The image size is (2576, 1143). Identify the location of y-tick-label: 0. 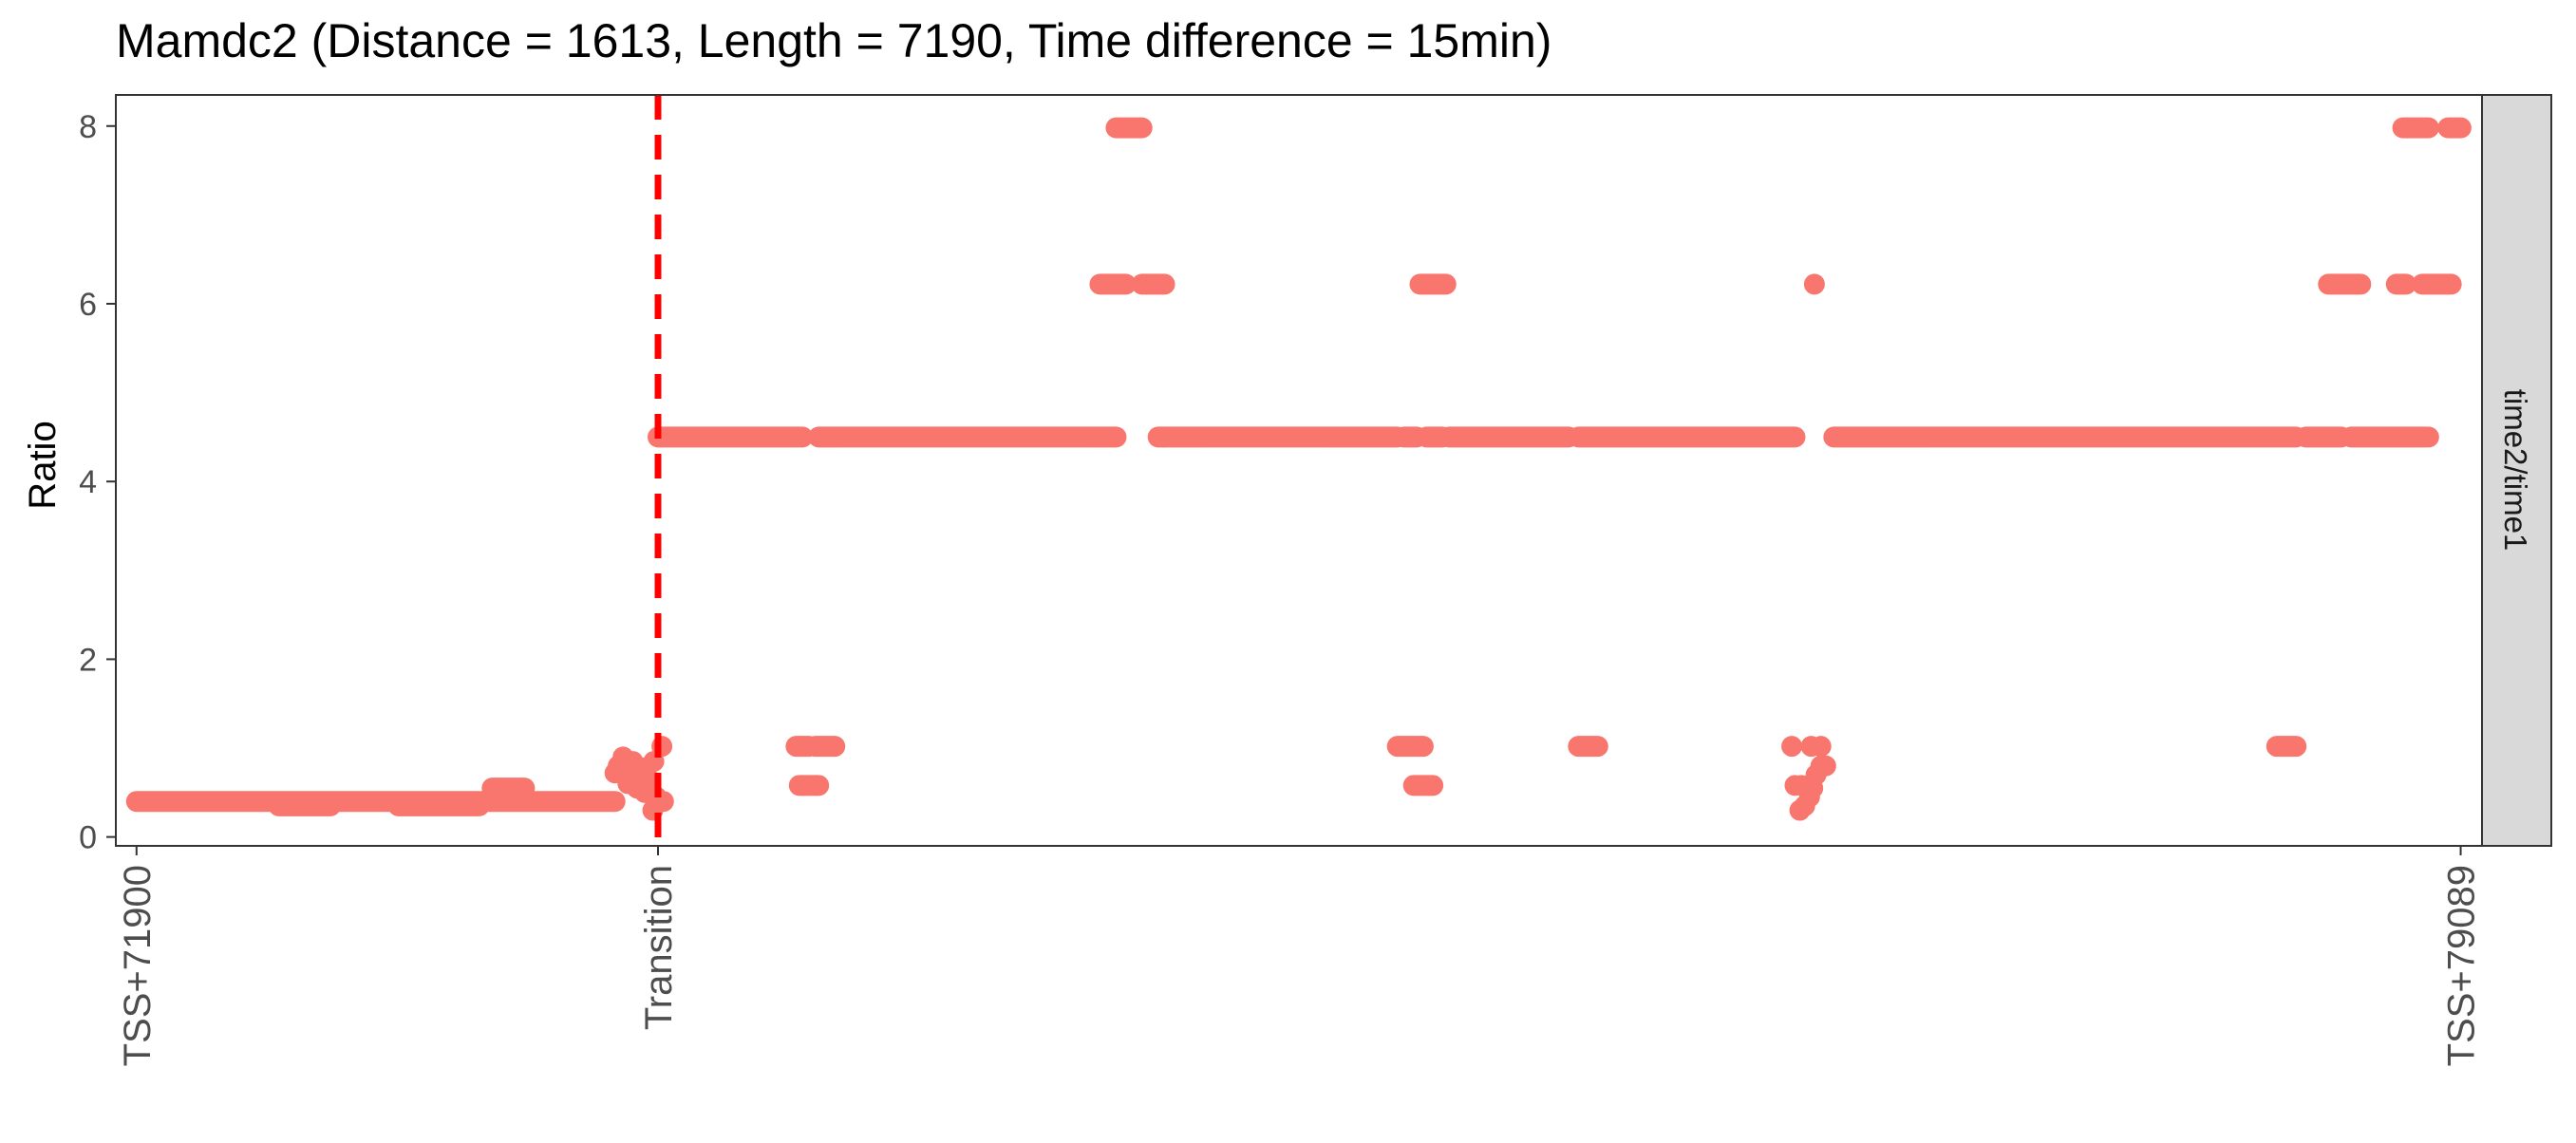
(88, 838).